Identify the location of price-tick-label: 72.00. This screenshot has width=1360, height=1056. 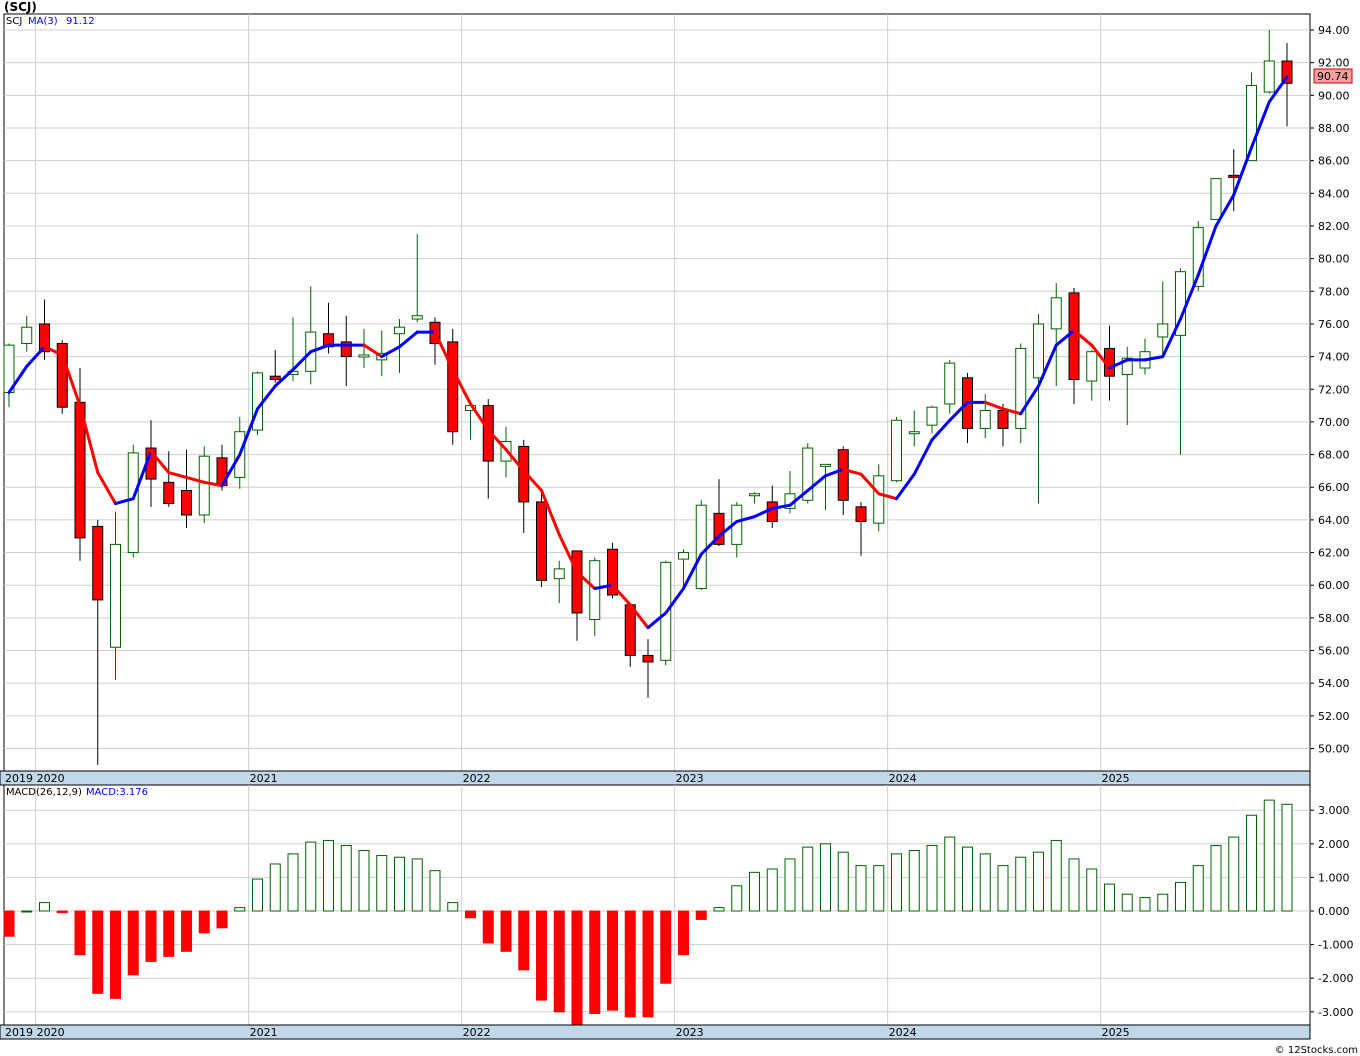
(1334, 389).